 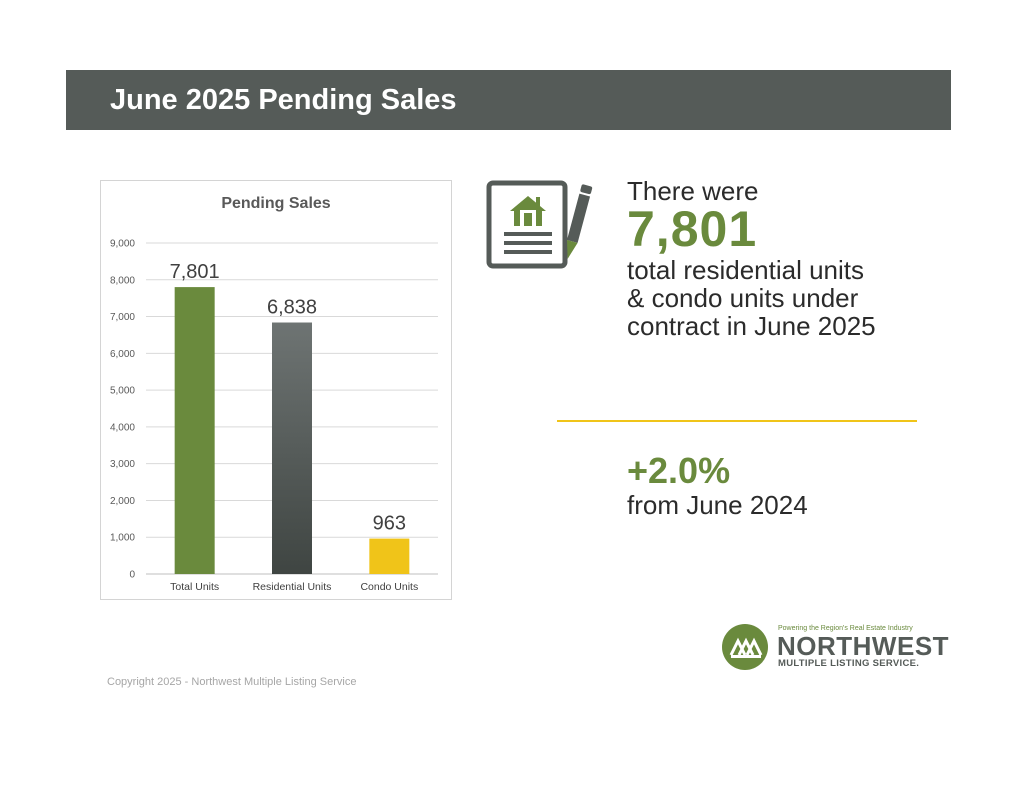 I want to click on change-block: +2.0% from June 2024, so click(x=717, y=485).